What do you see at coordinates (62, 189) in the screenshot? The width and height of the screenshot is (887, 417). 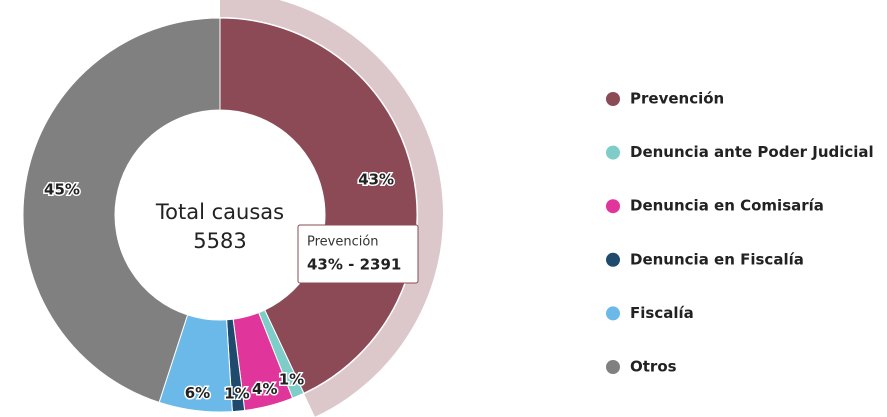 I see `data-label: 45%` at bounding box center [62, 189].